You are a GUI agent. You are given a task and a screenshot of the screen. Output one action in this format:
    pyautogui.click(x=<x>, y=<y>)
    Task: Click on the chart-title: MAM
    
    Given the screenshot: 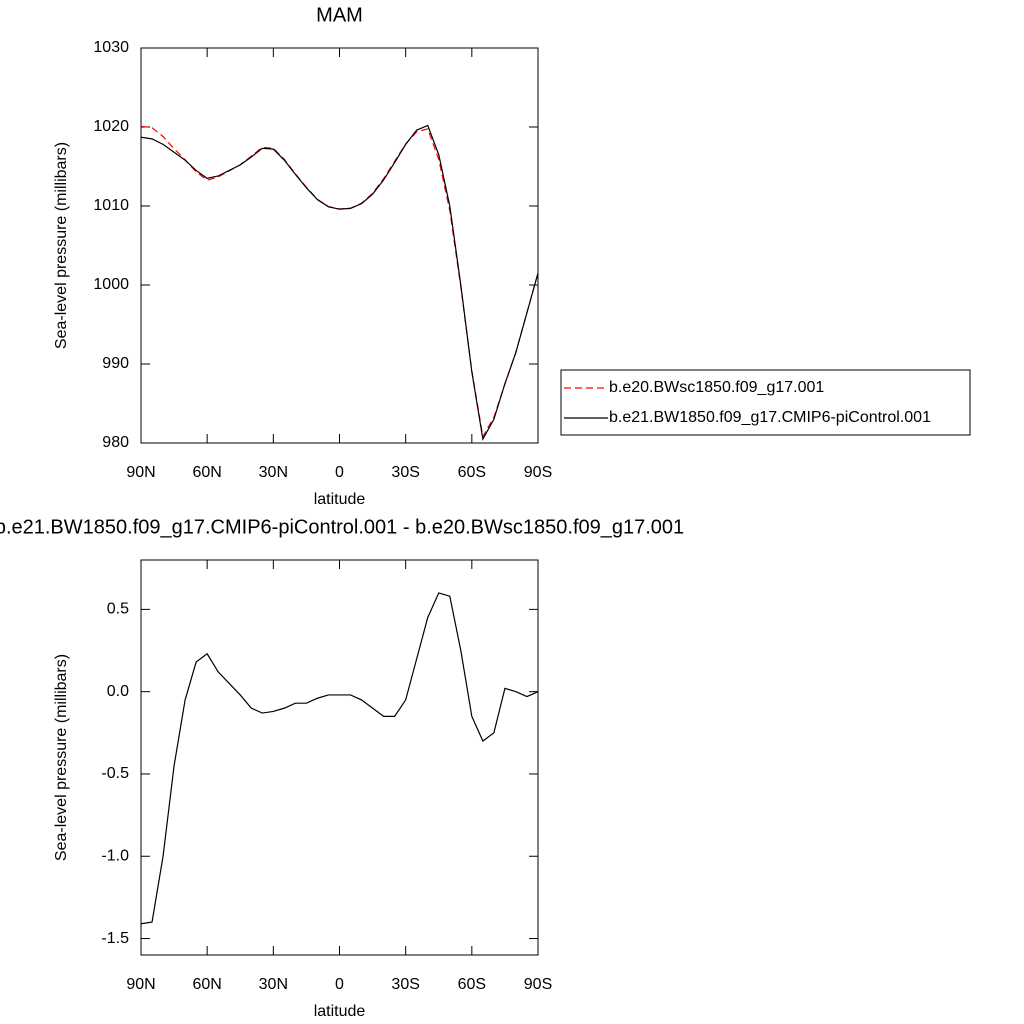 What is the action you would take?
    pyautogui.click(x=339, y=15)
    